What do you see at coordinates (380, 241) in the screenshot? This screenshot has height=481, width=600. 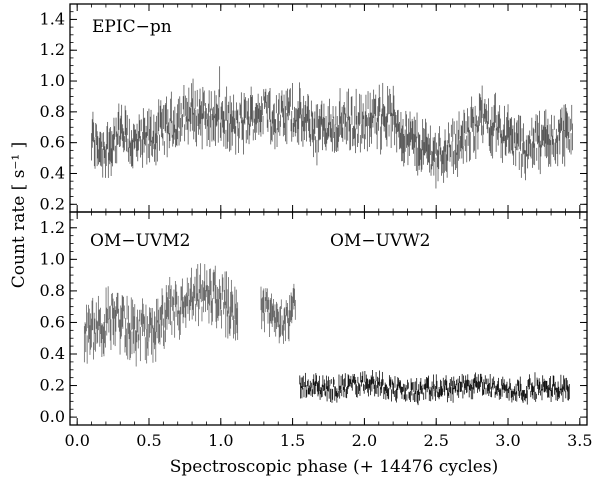 I see `om-uvw2-label: OM−UVW2` at bounding box center [380, 241].